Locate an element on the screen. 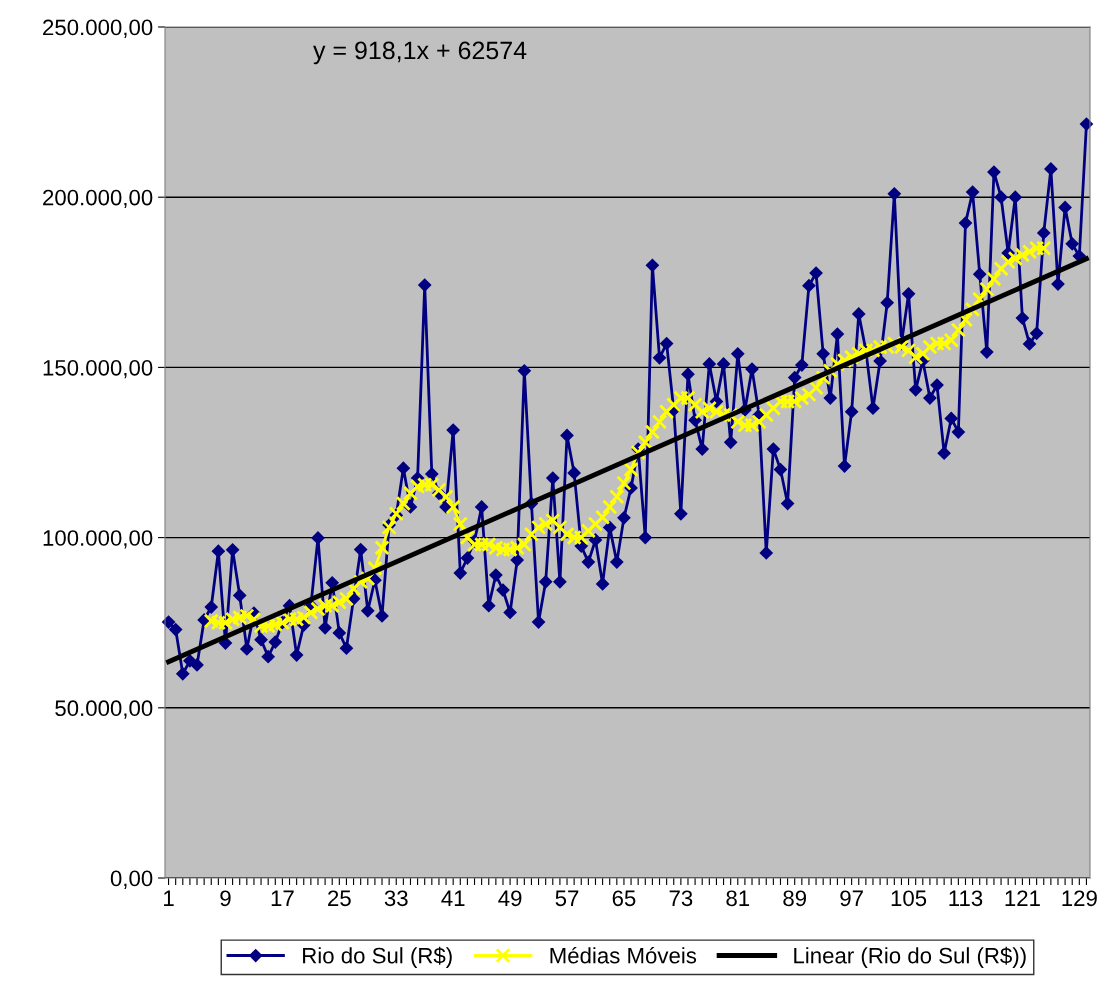  annotation: y = 918,1x + 62574 is located at coordinates (420, 53).